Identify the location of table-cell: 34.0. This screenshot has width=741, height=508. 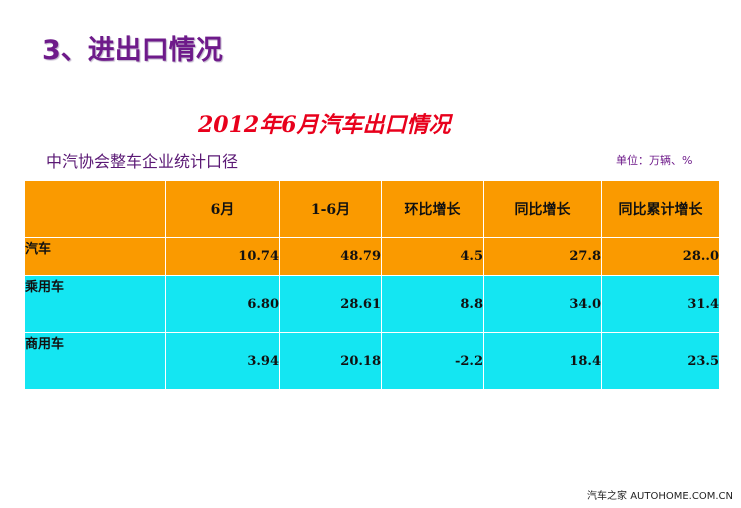
(542, 304).